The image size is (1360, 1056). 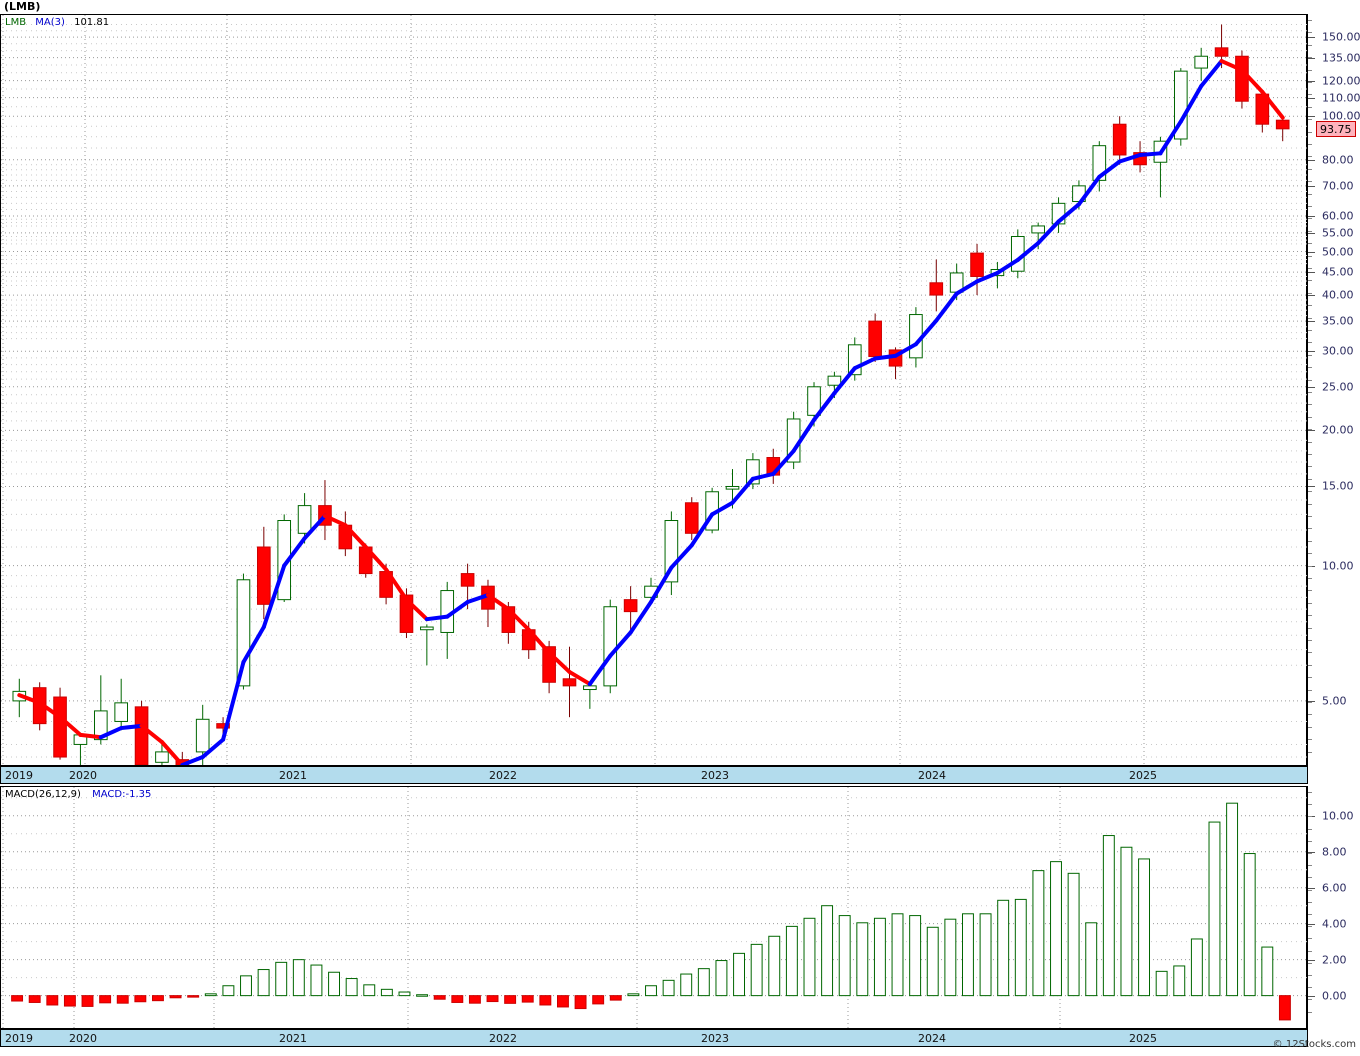 What do you see at coordinates (1338, 430) in the screenshot?
I see `price-axis-label: 20.00` at bounding box center [1338, 430].